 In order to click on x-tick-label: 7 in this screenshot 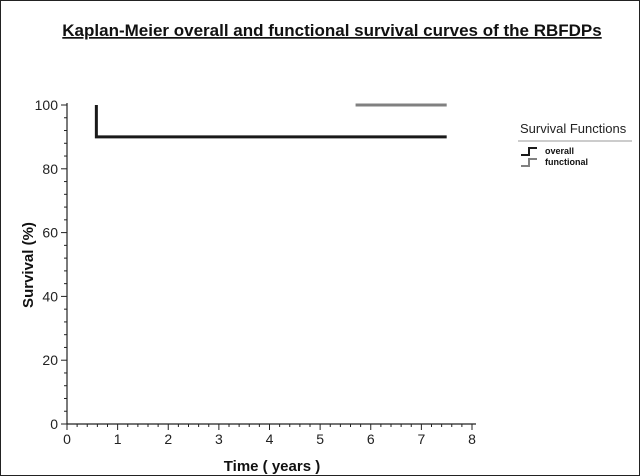, I will do `click(421, 439)`.